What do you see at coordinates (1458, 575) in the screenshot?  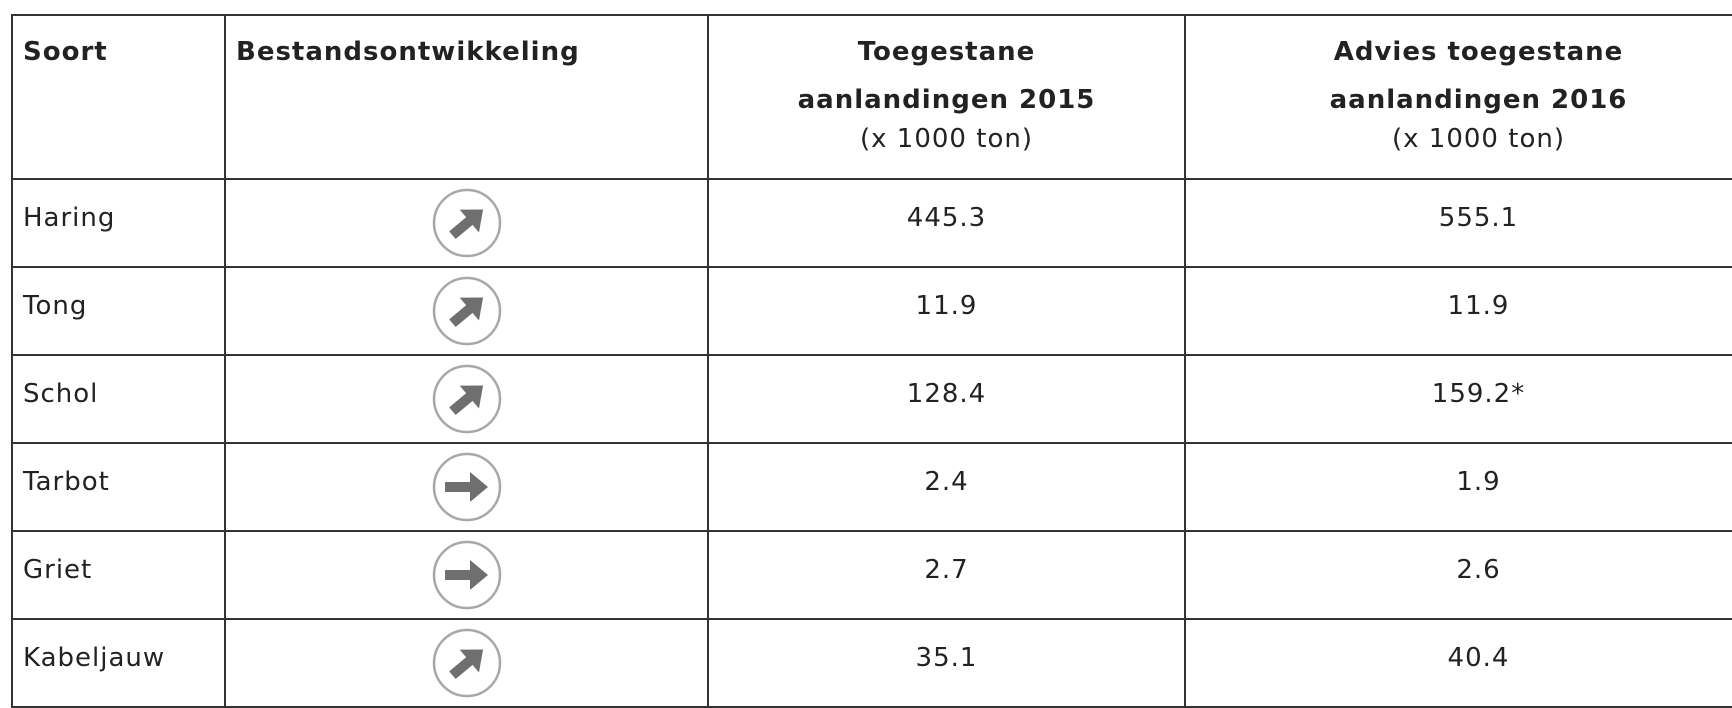 I see `value-cell: 2.6` at bounding box center [1458, 575].